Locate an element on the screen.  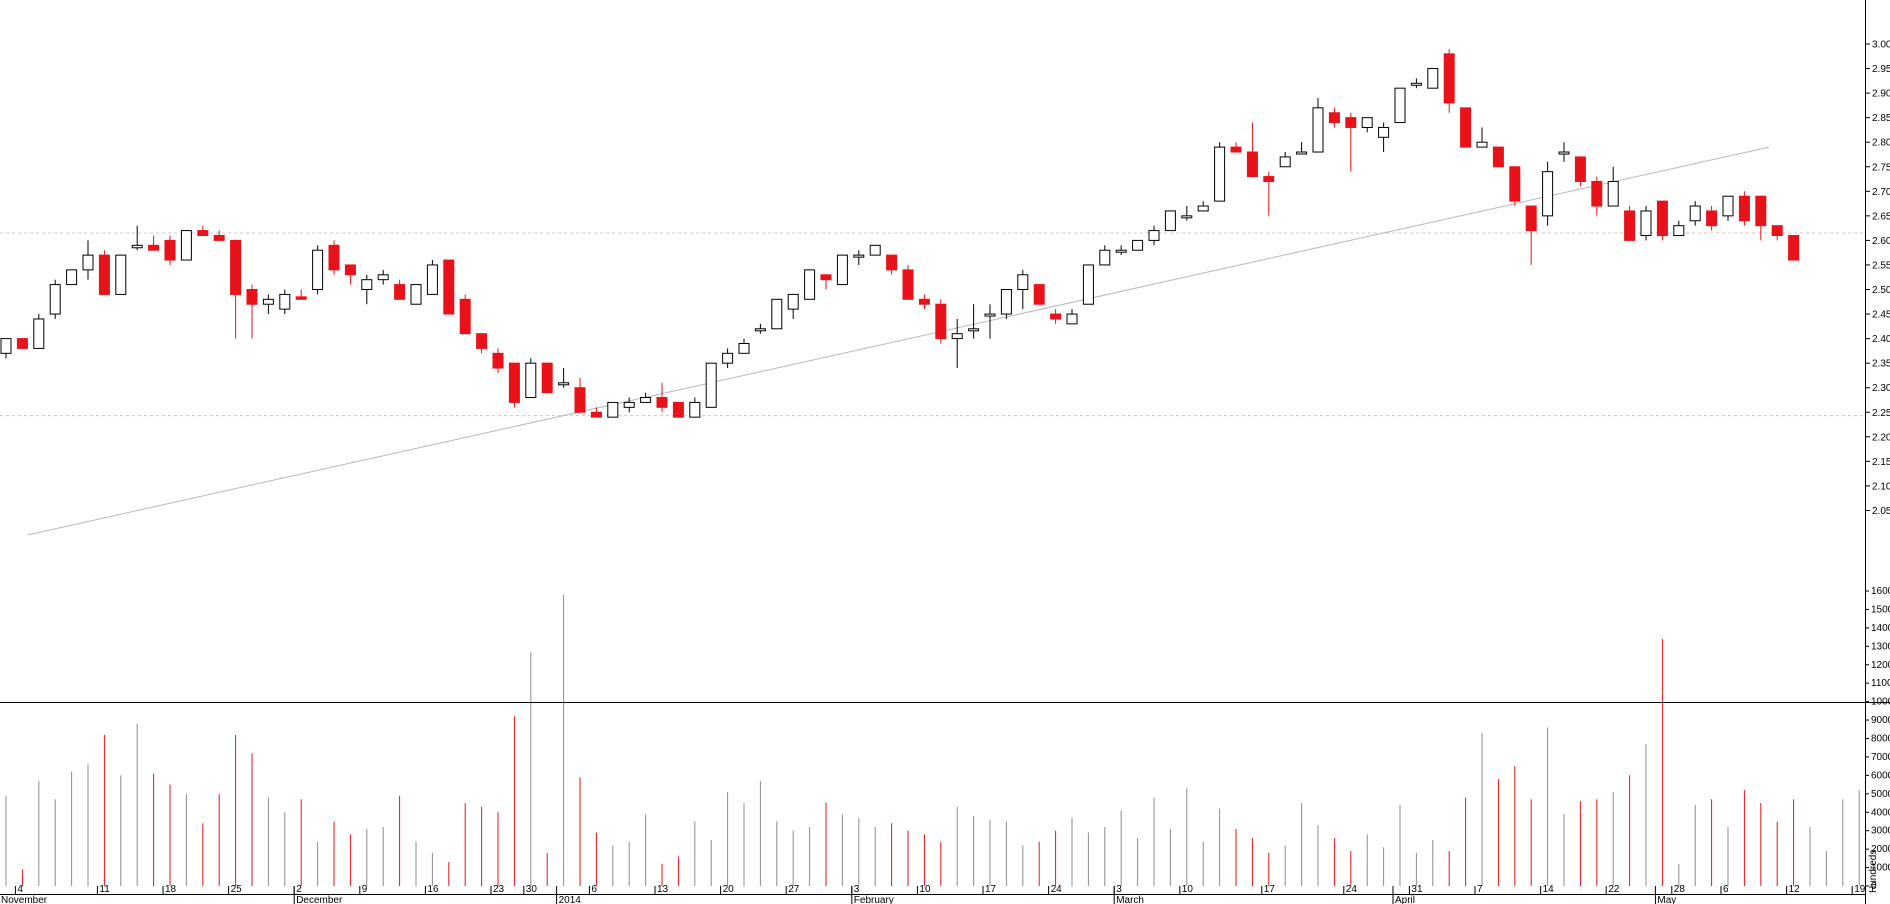
price-tick-label: 2.60 is located at coordinates (1881, 241).